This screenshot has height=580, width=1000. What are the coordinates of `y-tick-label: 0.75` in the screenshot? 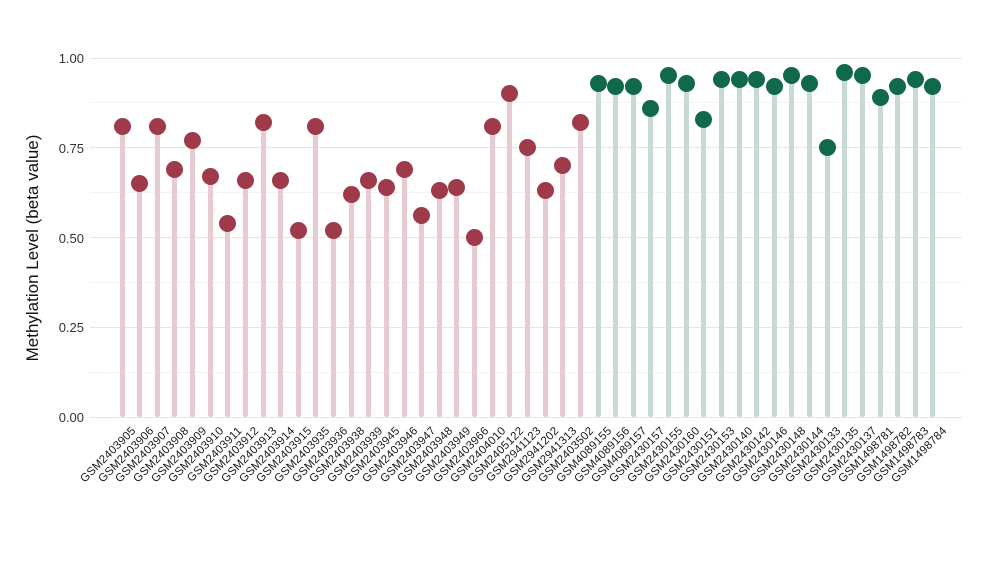 It's located at (71, 148).